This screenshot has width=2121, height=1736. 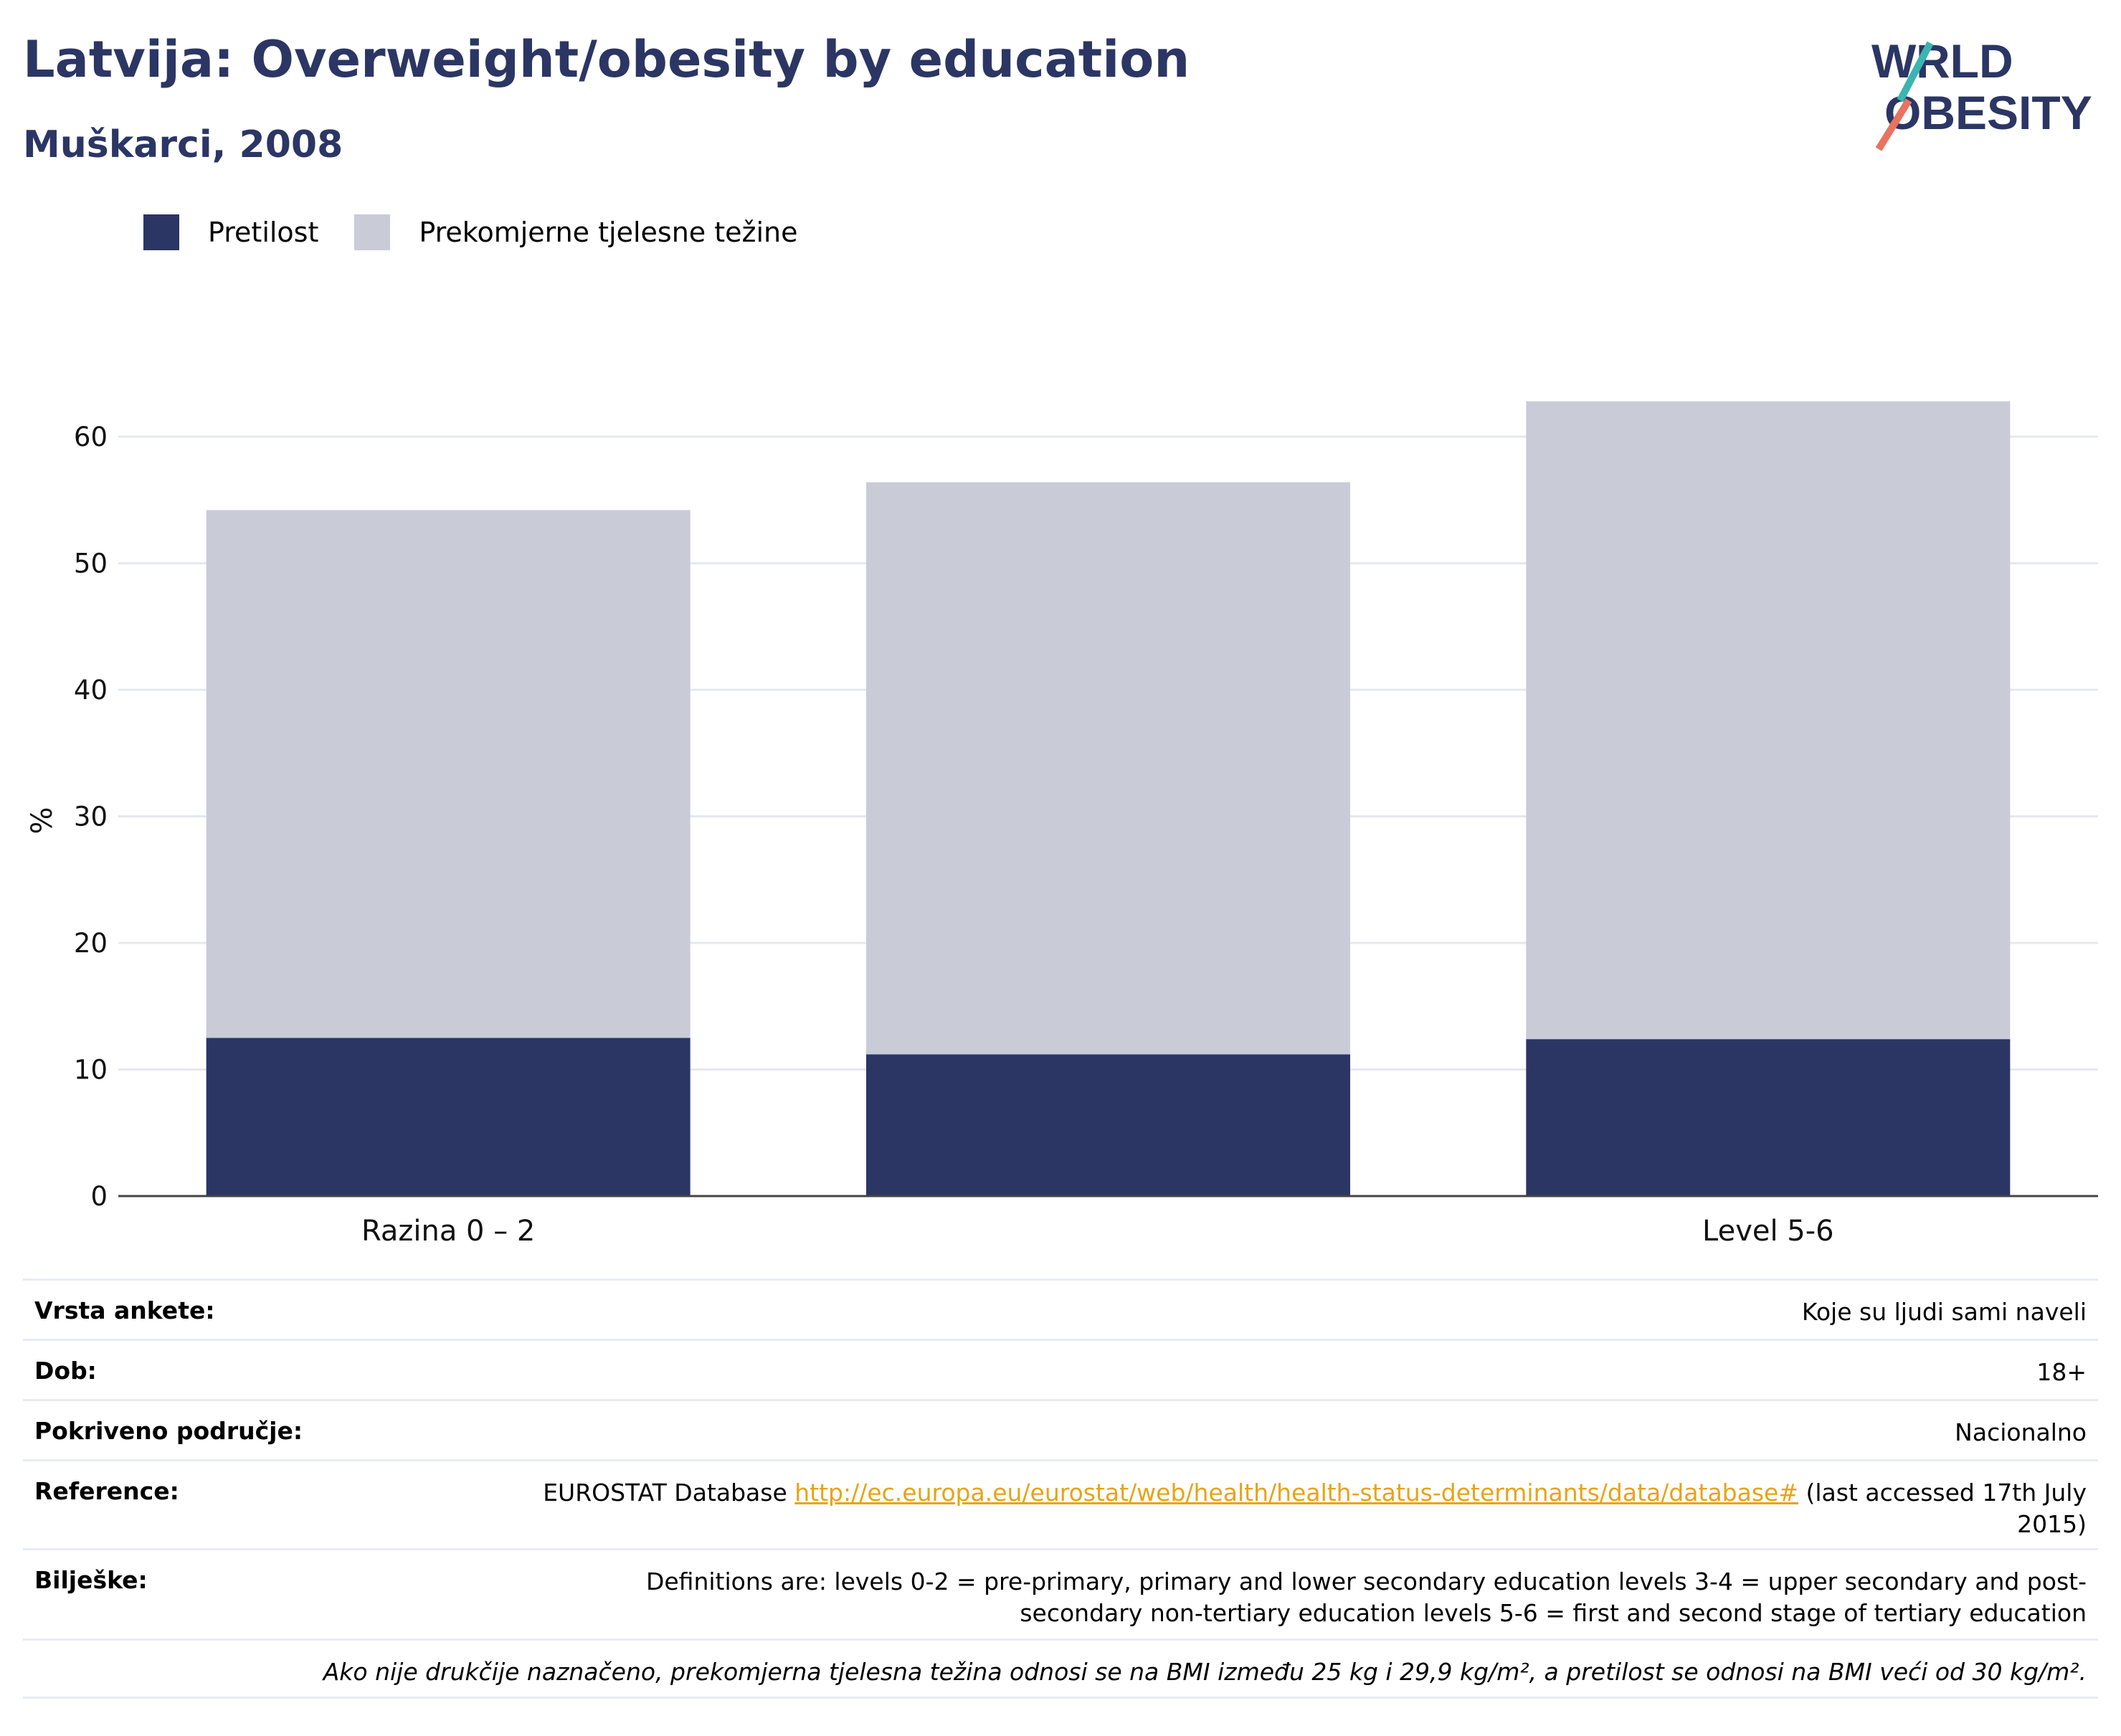 I want to click on info-row-age: Dob: 18+, so click(x=1060, y=1369).